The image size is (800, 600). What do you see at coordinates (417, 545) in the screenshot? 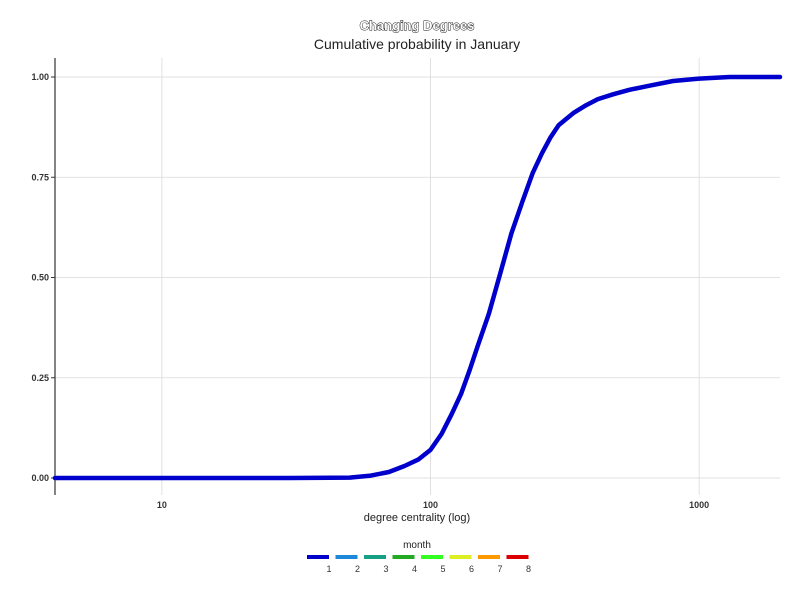
I see `legend-title: month` at bounding box center [417, 545].